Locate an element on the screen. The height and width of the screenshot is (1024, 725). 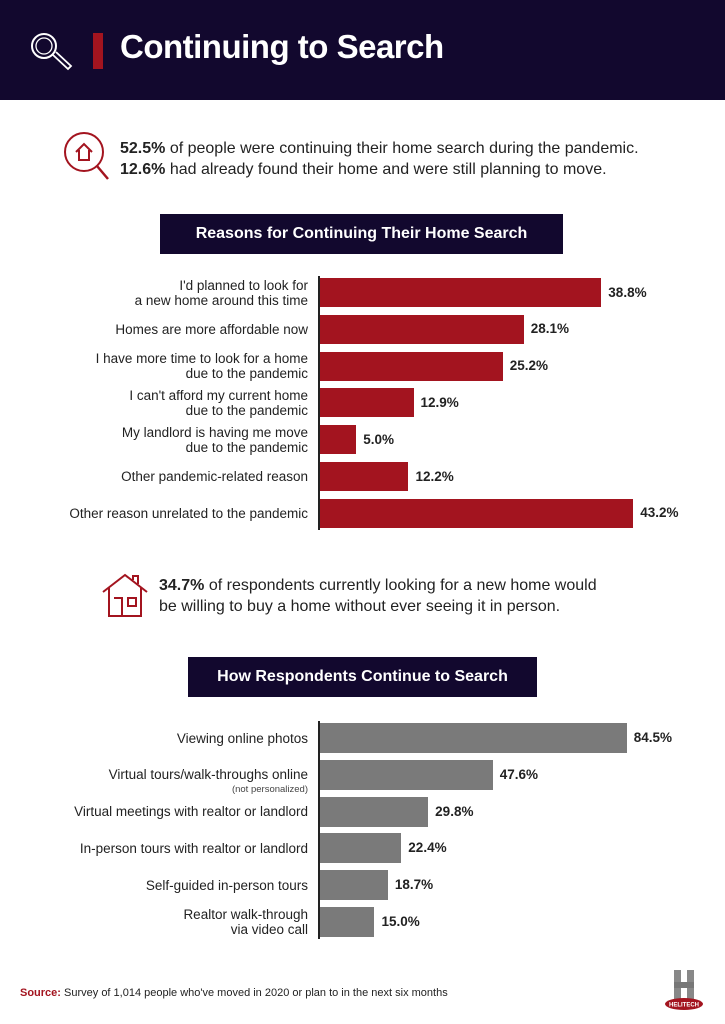
page-title: Continuing to Search is located at coordinates (282, 46).